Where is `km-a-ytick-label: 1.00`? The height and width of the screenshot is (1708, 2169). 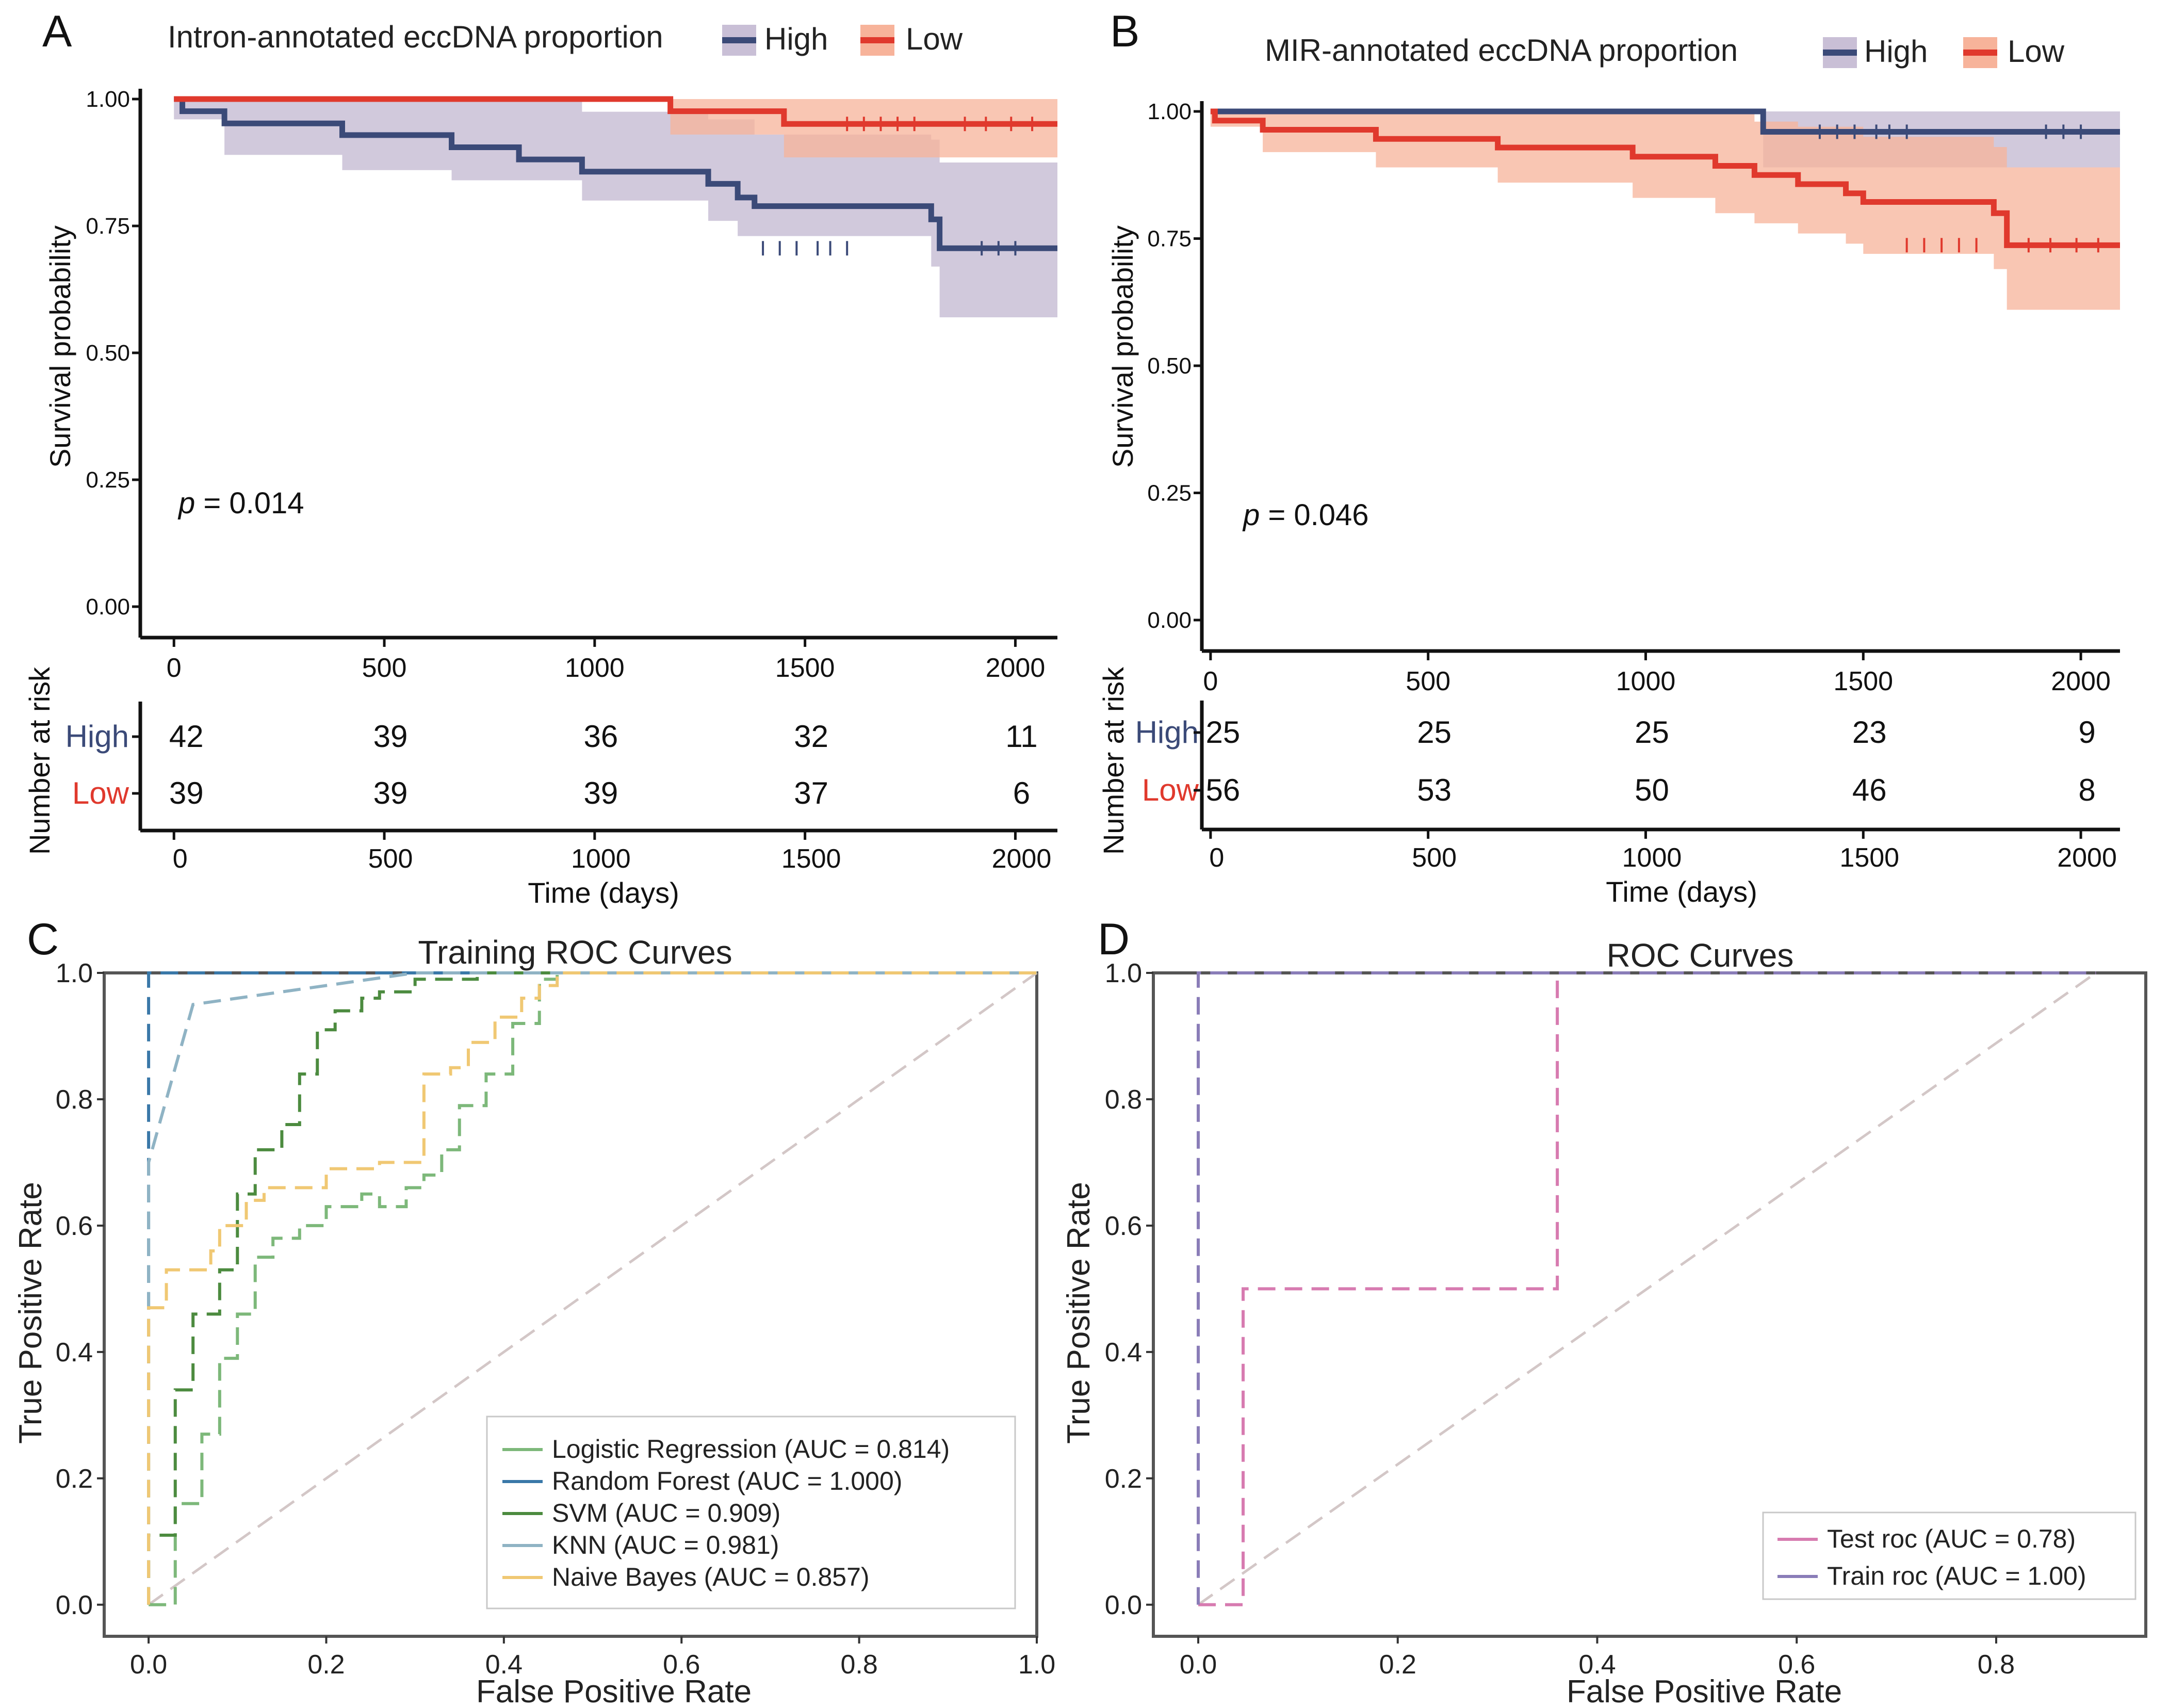 km-a-ytick-label: 1.00 is located at coordinates (108, 99).